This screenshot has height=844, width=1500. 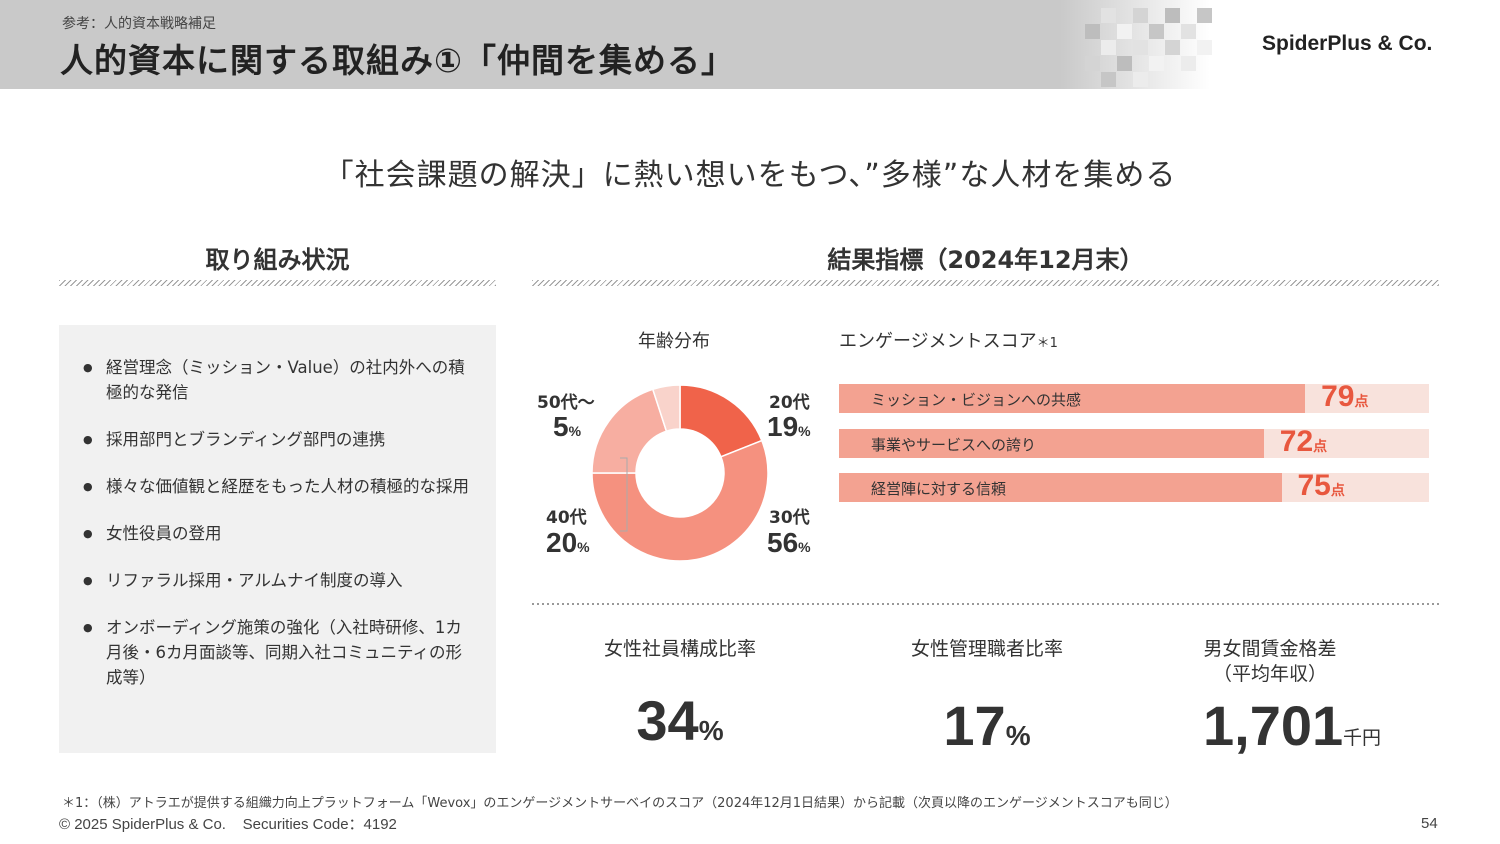 I want to click on list-item: 経営理念（ミッション・Value）の社内外への積極的な発信, so click(x=280, y=380).